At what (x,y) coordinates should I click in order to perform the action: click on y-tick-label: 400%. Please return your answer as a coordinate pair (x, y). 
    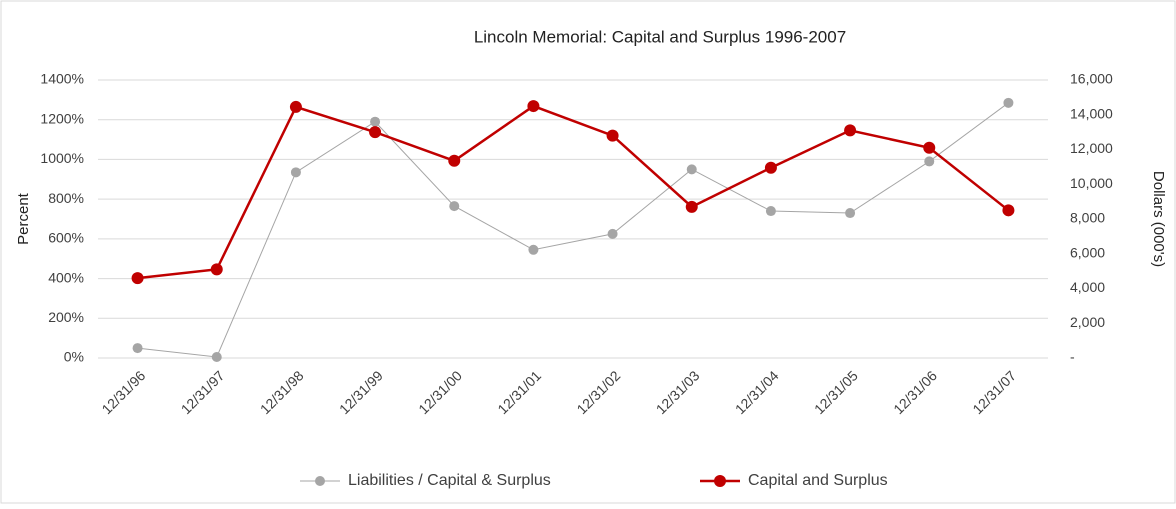
    Looking at the image, I should click on (66, 277).